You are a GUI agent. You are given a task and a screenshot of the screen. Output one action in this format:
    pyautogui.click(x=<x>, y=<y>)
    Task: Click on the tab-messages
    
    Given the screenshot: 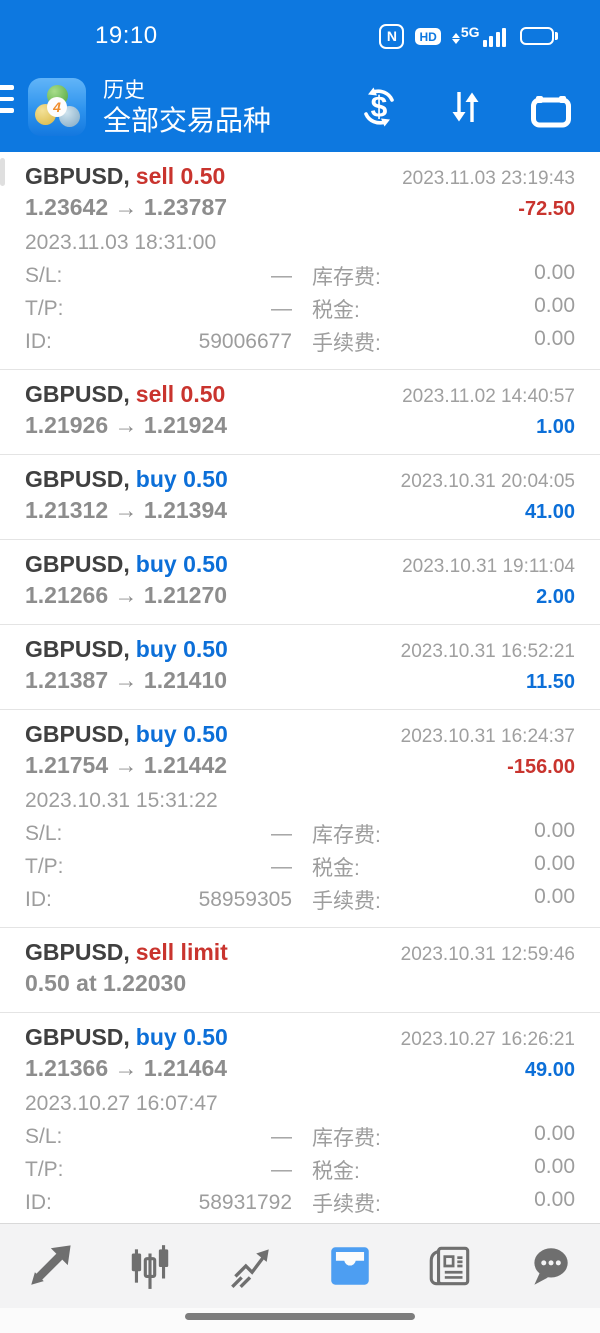 What is the action you would take?
    pyautogui.click(x=550, y=1266)
    